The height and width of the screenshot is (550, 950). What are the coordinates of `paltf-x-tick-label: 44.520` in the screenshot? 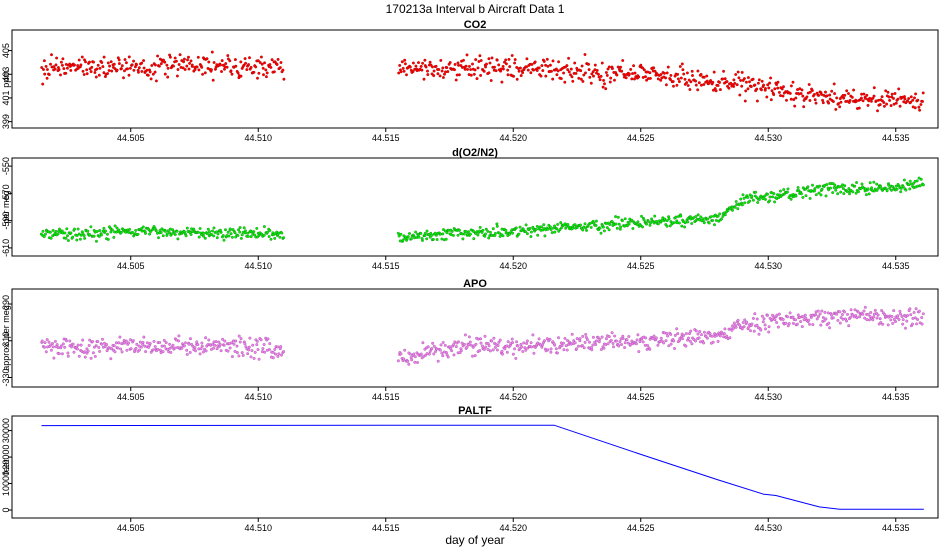 It's located at (513, 528).